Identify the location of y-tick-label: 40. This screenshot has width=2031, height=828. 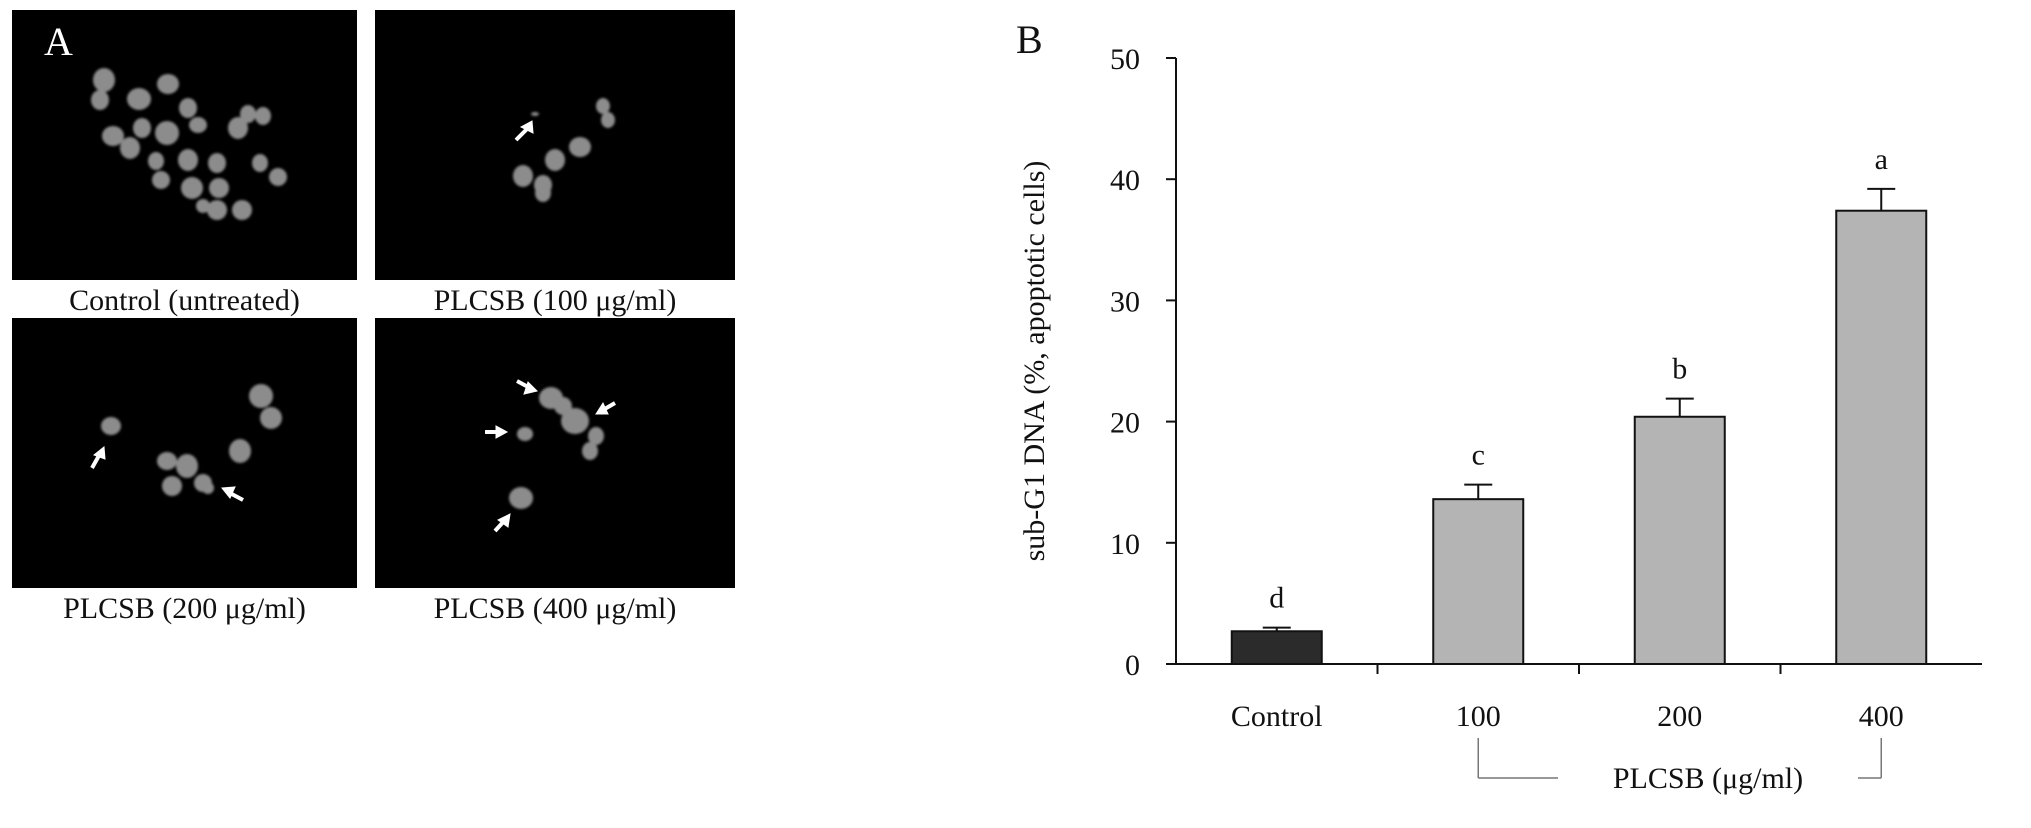
(1125, 180).